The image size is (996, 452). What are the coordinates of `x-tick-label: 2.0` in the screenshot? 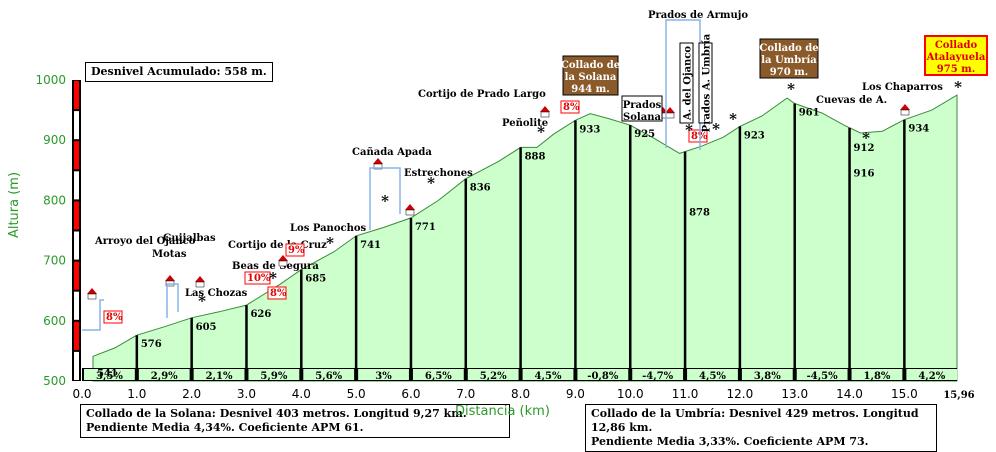 It's located at (191, 394).